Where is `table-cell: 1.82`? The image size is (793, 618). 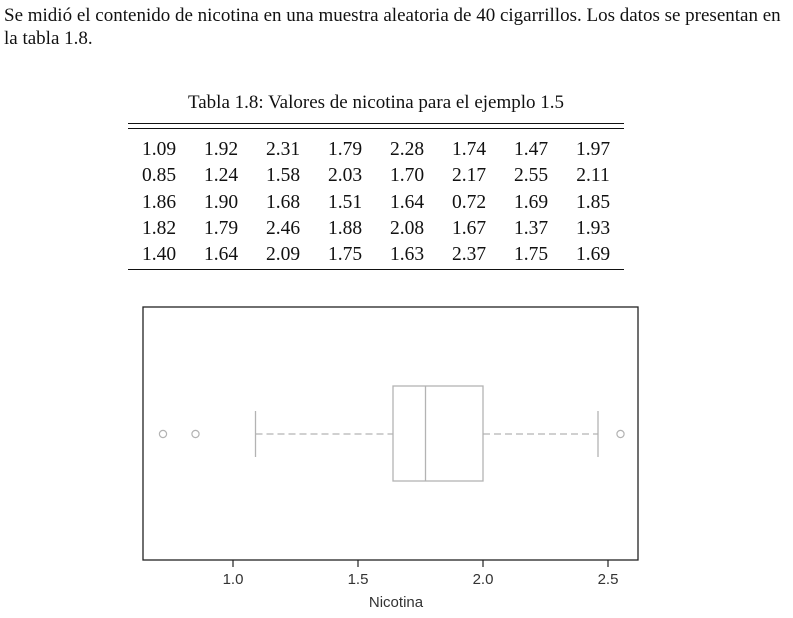
table-cell: 1.82 is located at coordinates (159, 229).